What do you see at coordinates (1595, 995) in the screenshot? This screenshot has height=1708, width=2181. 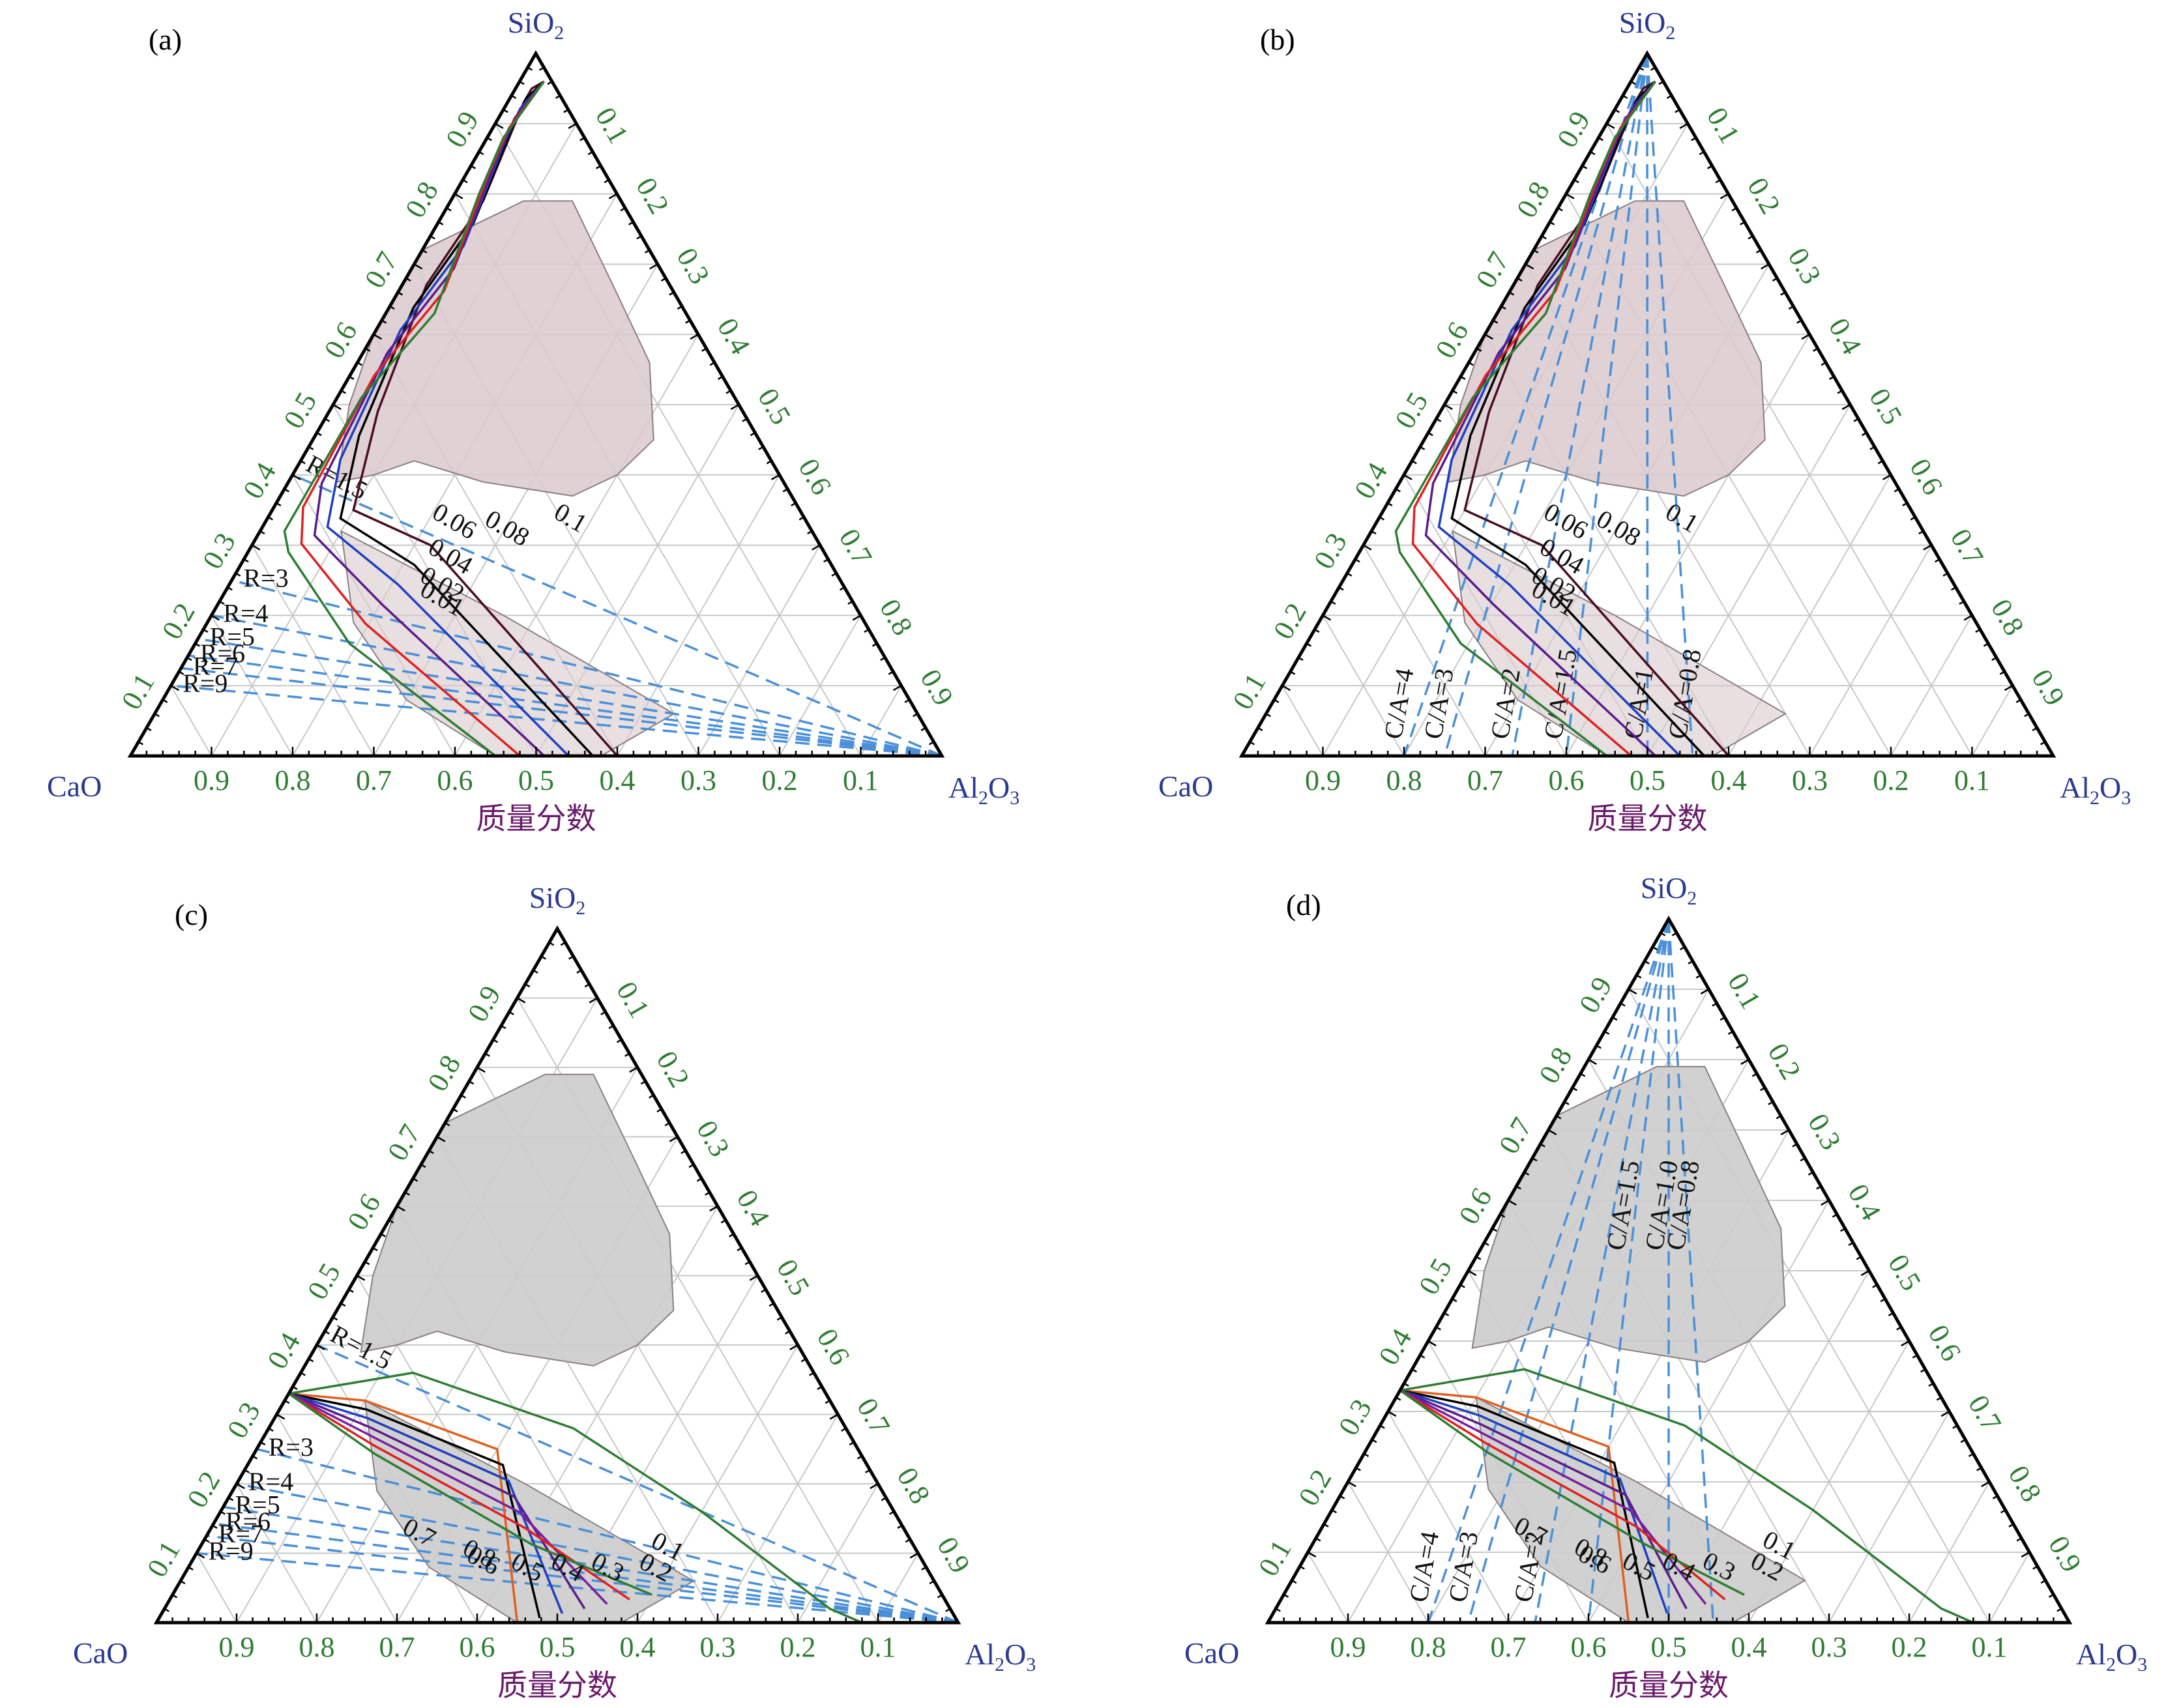 I see `left-tick-label: 0.9` at bounding box center [1595, 995].